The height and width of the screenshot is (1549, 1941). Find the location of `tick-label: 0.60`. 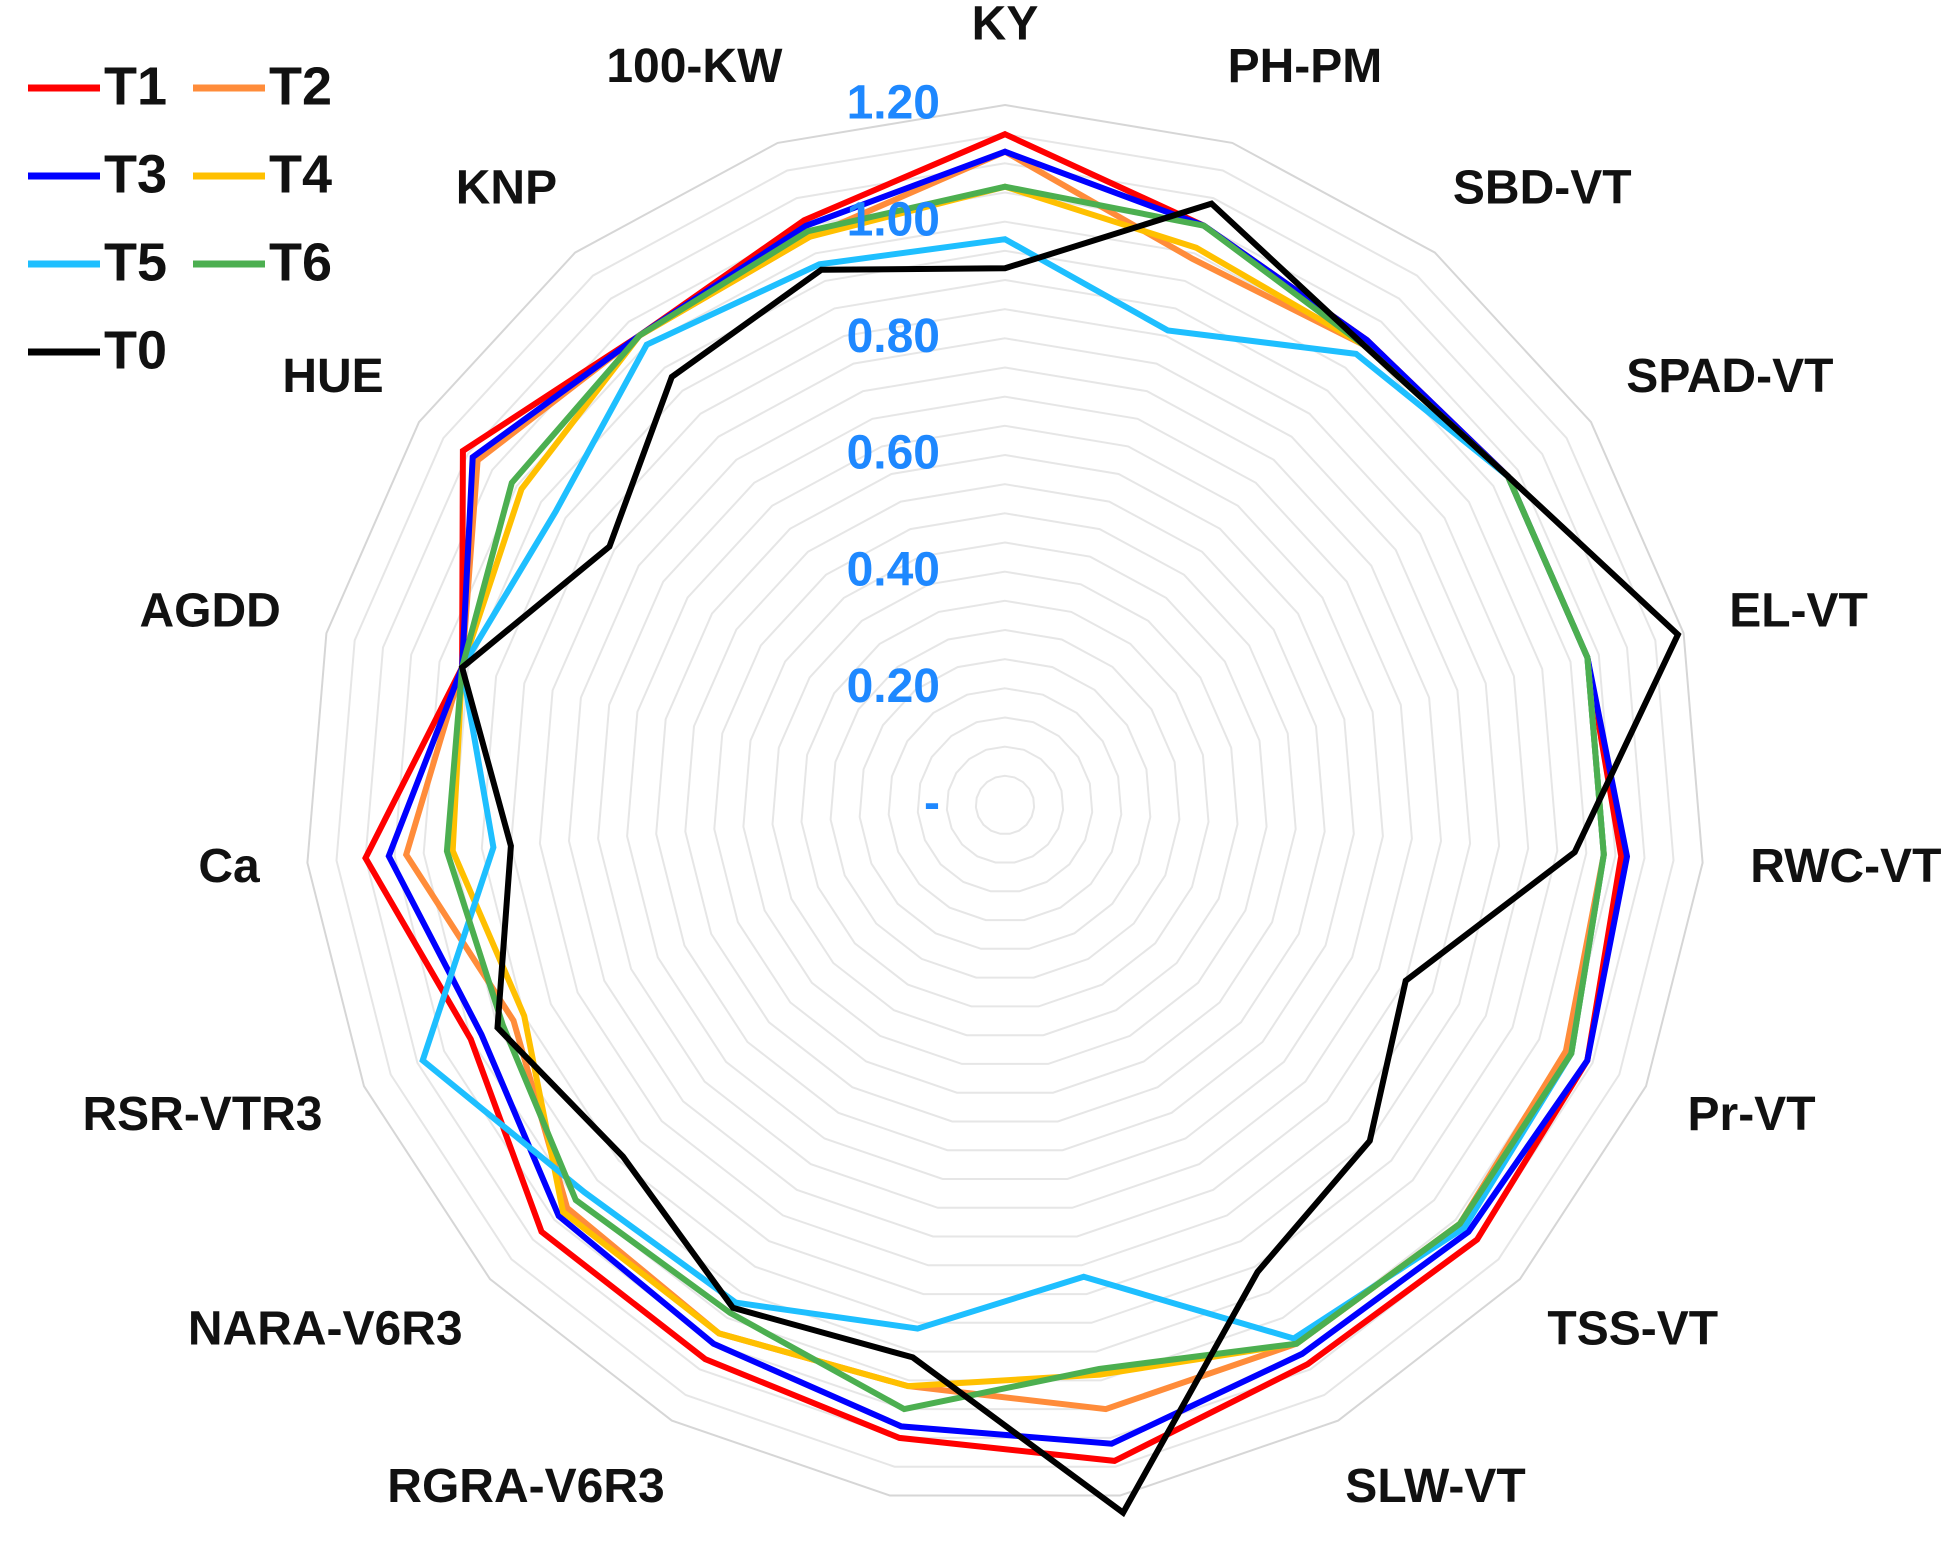

tick-label: 0.60 is located at coordinates (893, 453).